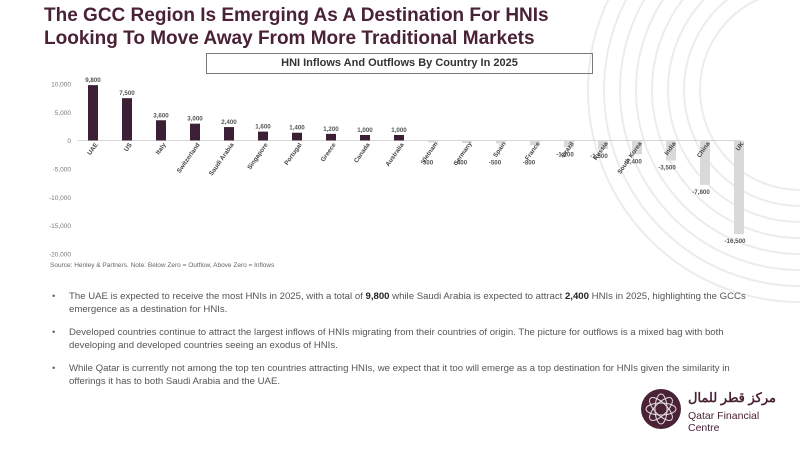 The image size is (800, 450). Describe the element at coordinates (63, 113) in the screenshot. I see `y-tick-label: 5,000` at that location.